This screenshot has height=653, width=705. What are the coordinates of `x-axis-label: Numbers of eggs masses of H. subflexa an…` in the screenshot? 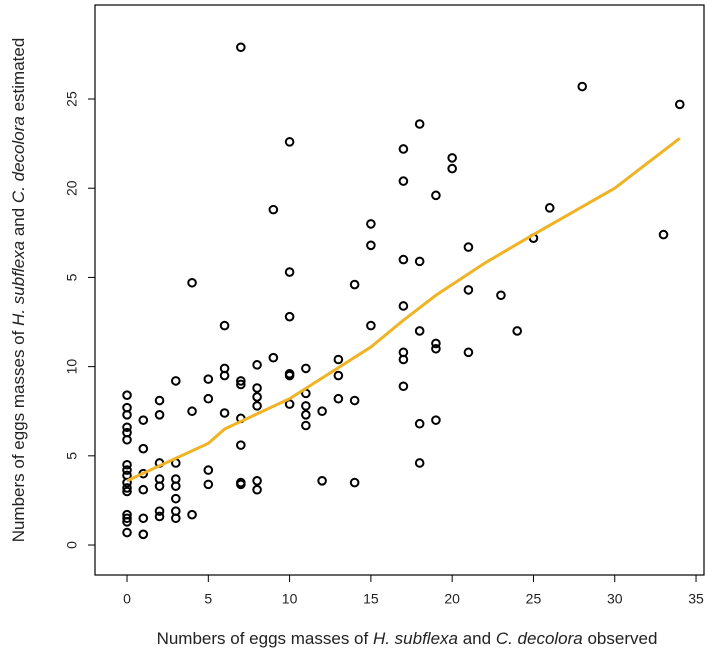 It's located at (407, 638).